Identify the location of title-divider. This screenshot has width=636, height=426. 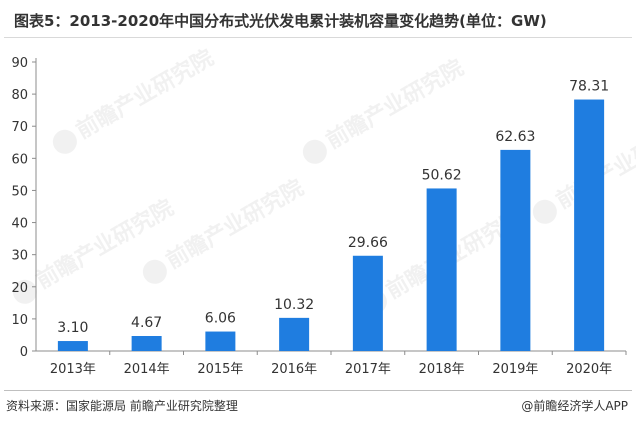
(318, 37).